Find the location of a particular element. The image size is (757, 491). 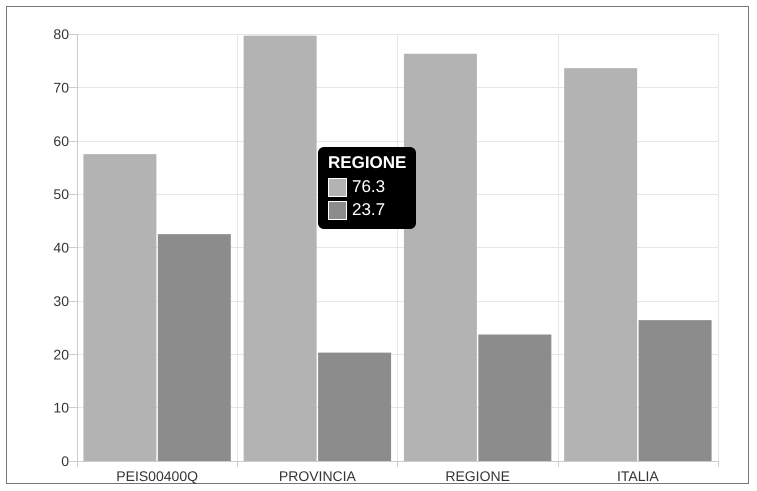

y-tick-label: 60 is located at coordinates (61, 140).